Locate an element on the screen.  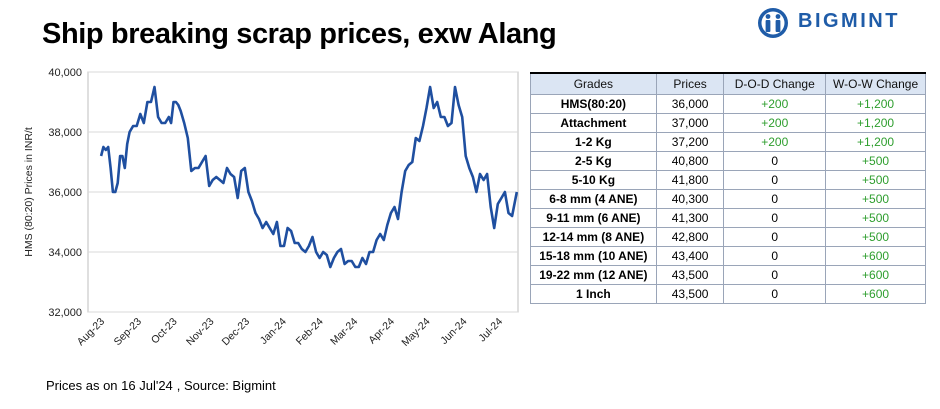
cell-price: 41,800 is located at coordinates (690, 180).